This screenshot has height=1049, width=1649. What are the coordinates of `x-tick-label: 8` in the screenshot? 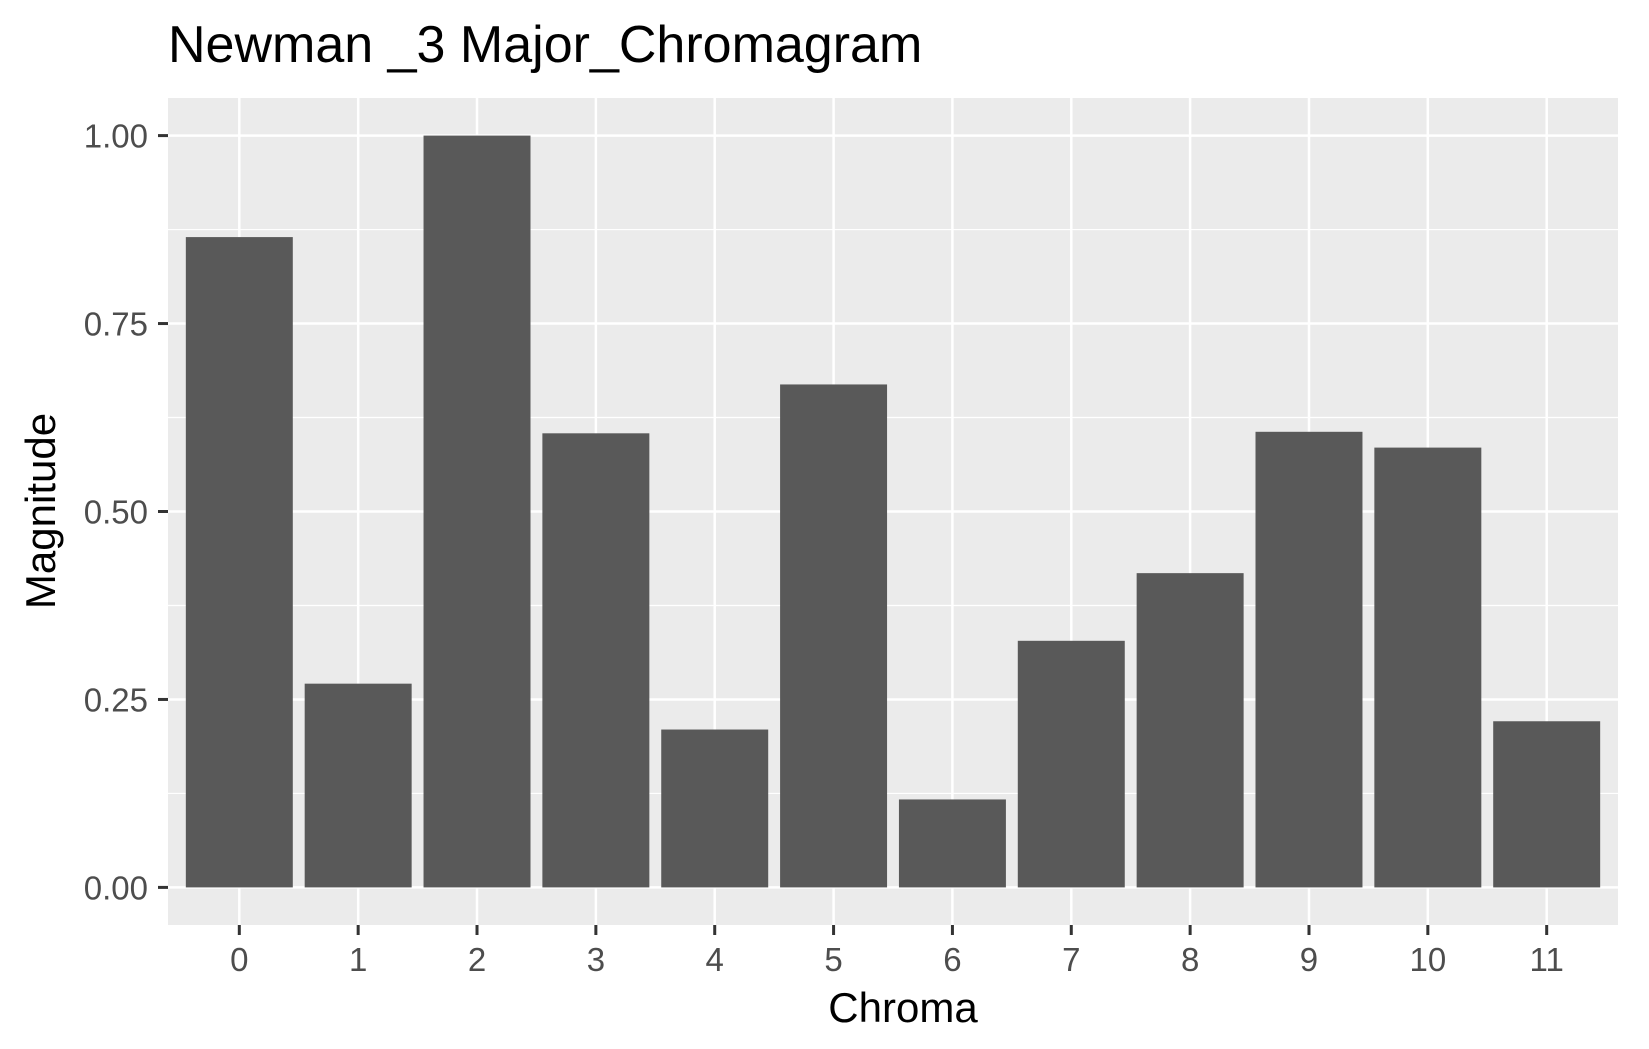 It's located at (1190, 959).